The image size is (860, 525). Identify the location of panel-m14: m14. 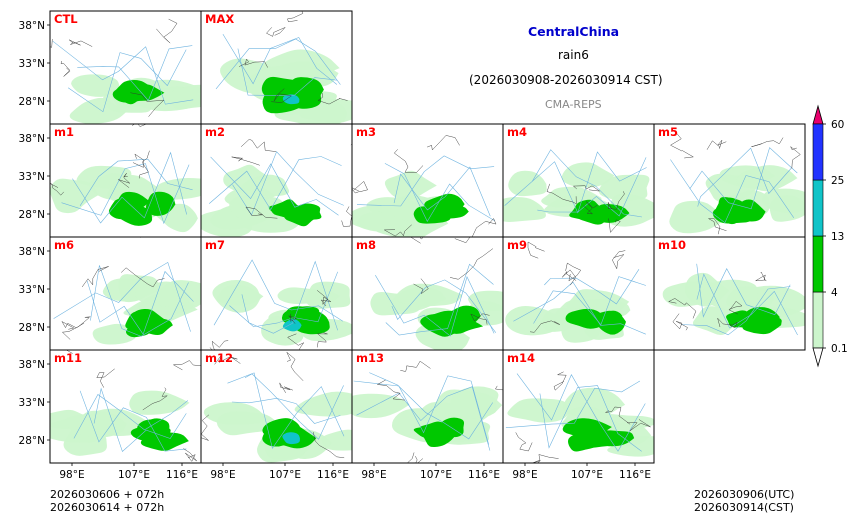
(578, 406).